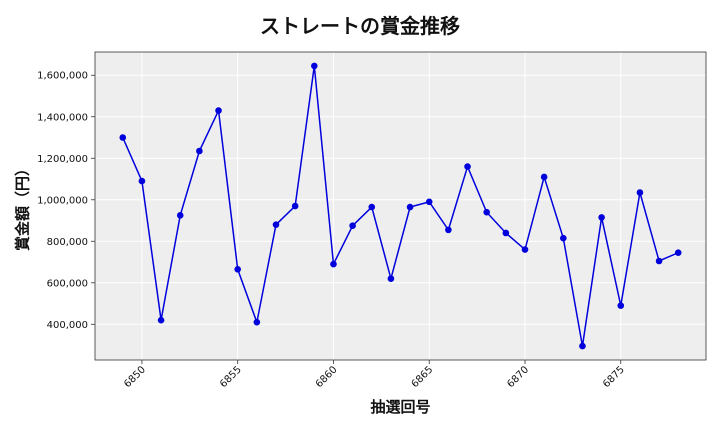 Image resolution: width=720 pixels, height=432 pixels. I want to click on x-axis-label: 抽選回号, so click(400, 407).